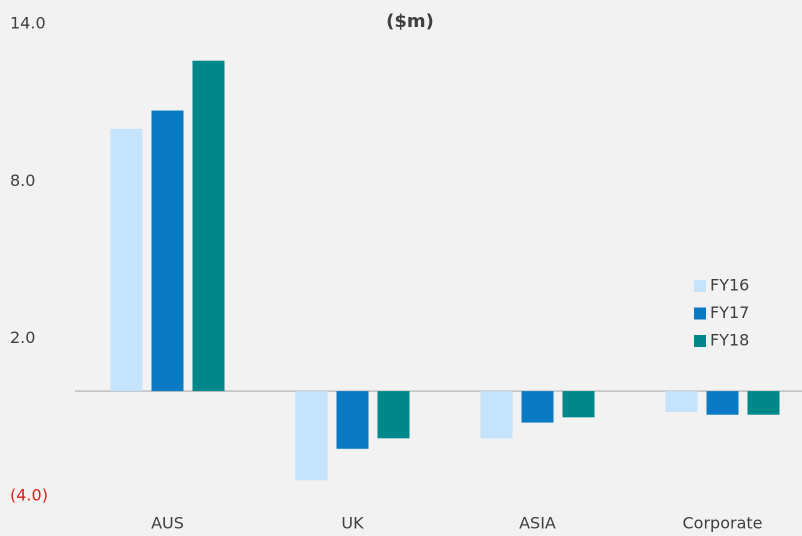  What do you see at coordinates (410, 21) in the screenshot?
I see `chart-title: ($m)` at bounding box center [410, 21].